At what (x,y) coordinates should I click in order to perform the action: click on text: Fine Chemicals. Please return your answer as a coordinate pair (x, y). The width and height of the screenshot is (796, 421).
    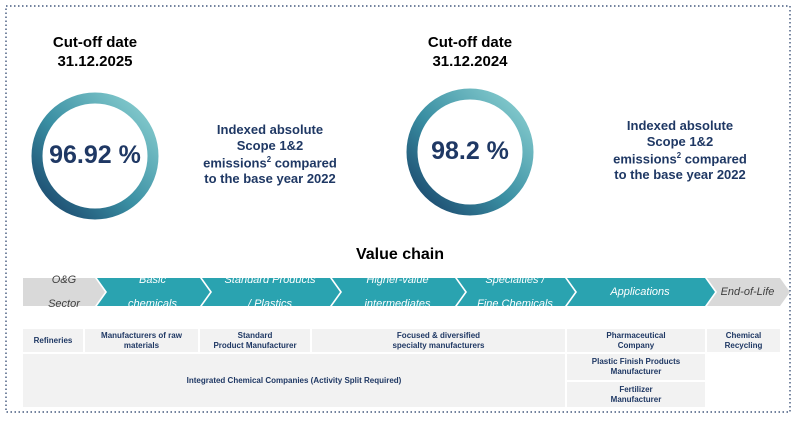
    Looking at the image, I should click on (515, 304).